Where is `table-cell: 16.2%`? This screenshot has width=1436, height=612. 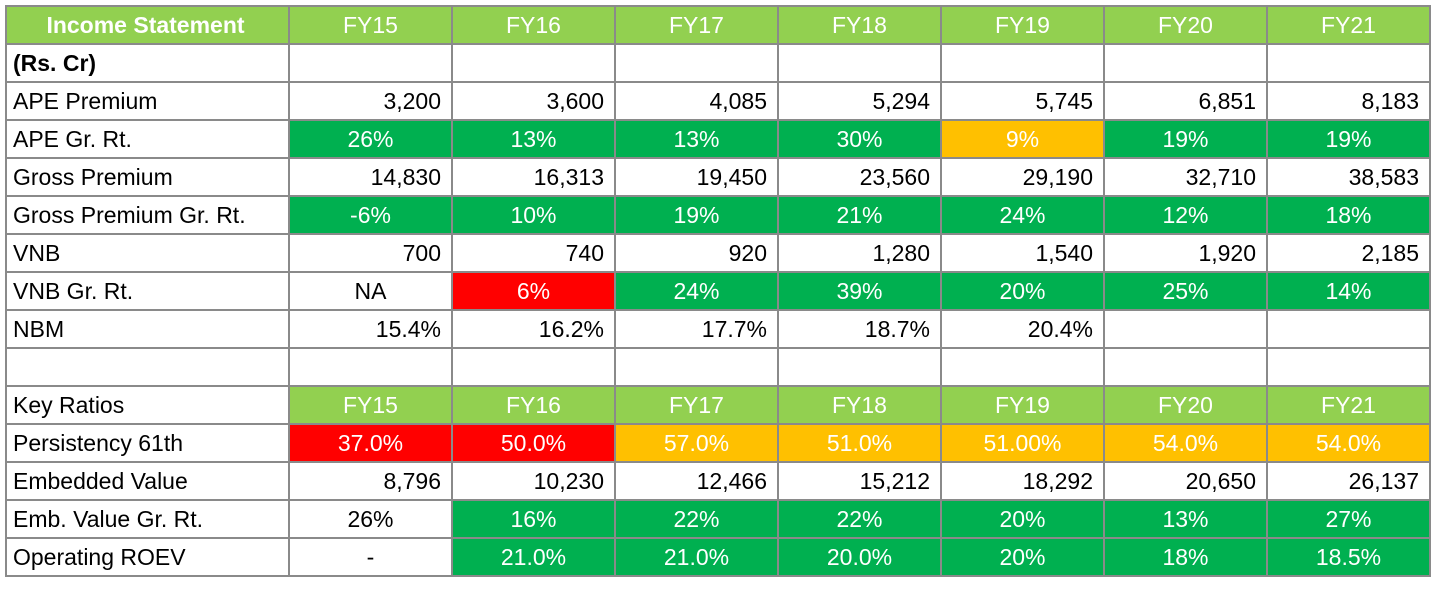
table-cell: 16.2% is located at coordinates (533, 329).